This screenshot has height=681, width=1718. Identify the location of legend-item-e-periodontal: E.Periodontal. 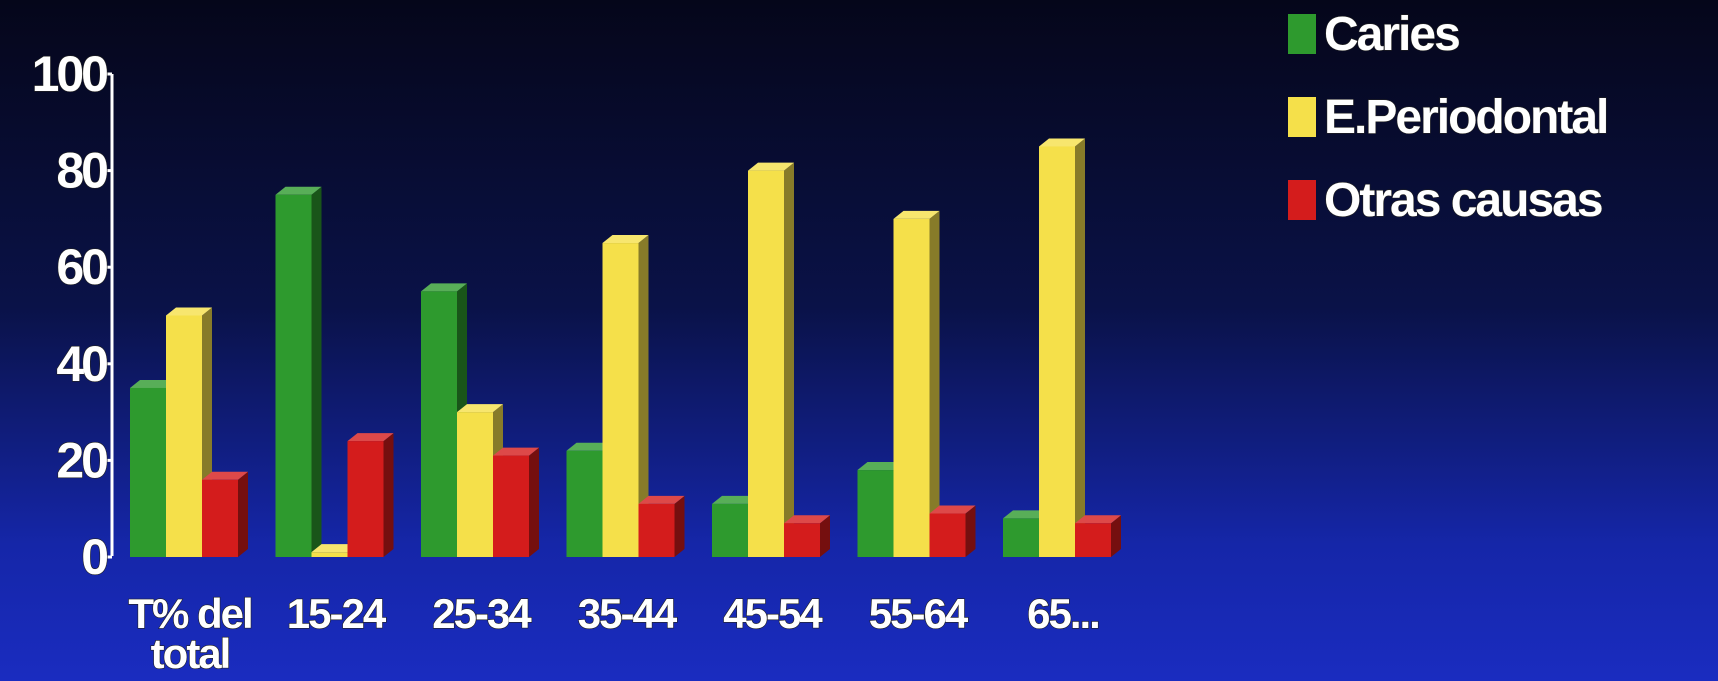
(1449, 117).